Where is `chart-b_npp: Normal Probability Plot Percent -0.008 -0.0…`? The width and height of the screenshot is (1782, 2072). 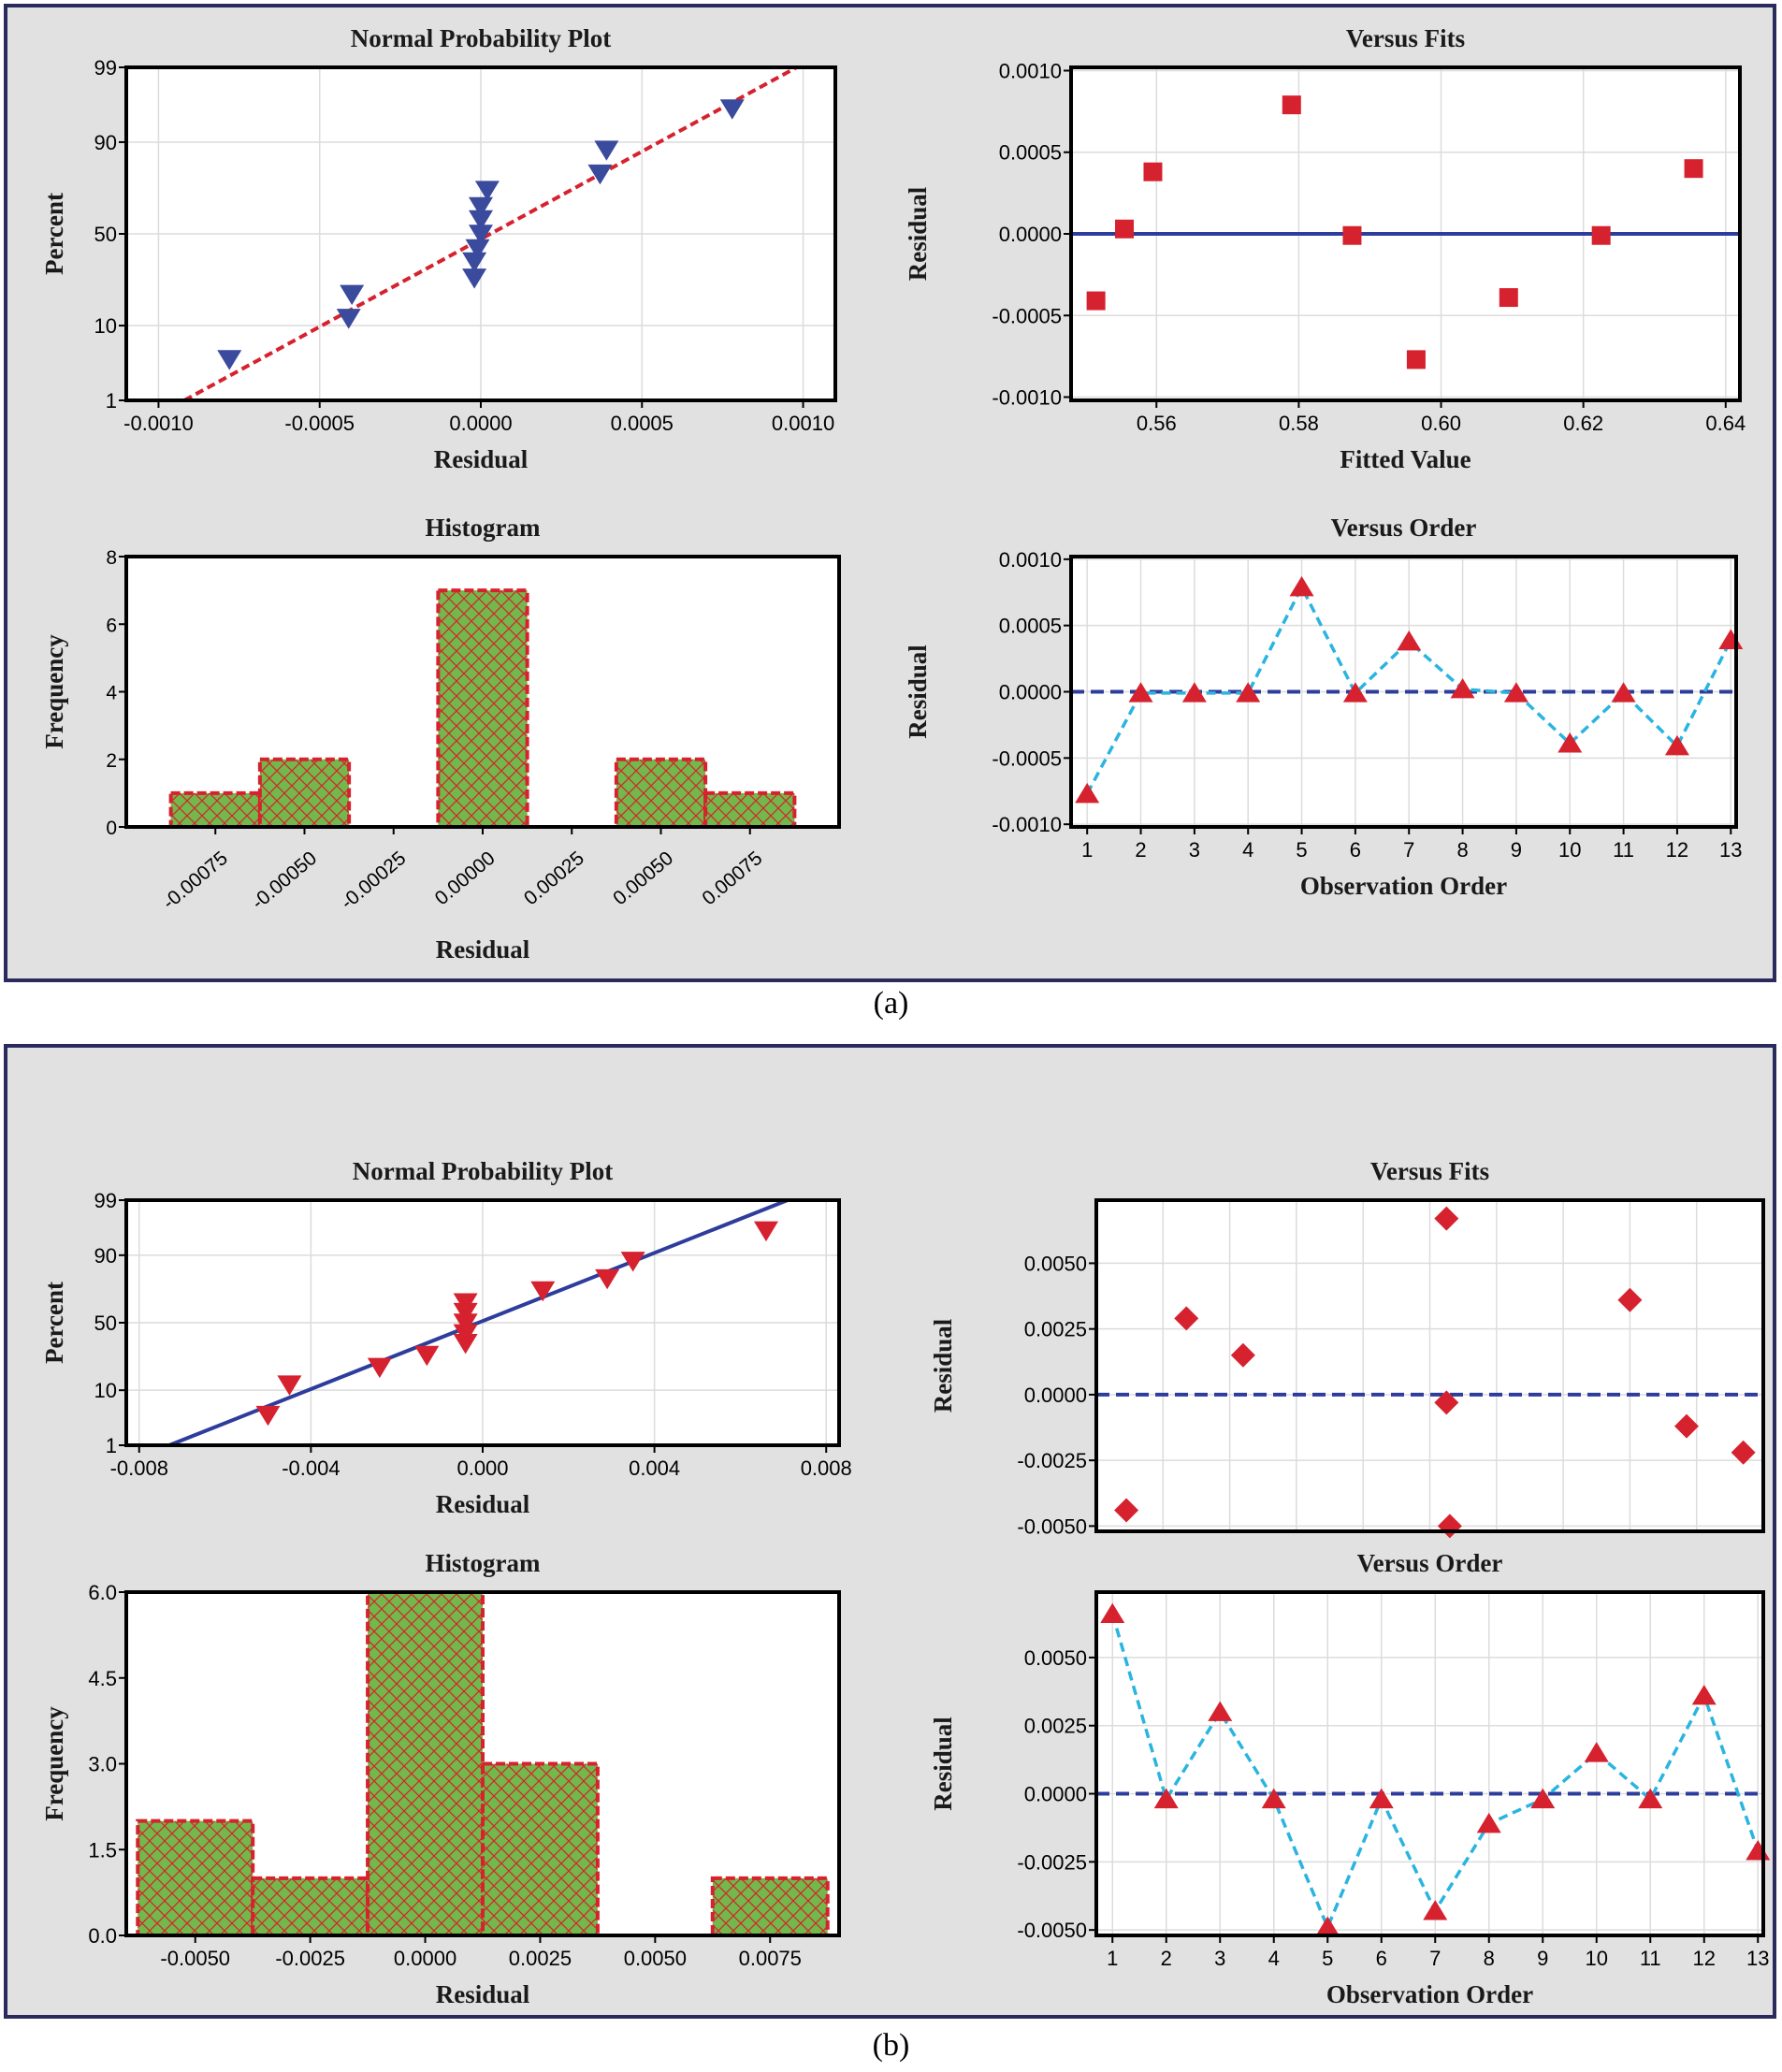
chart-b_npp: Normal Probability Plot Percent -0.008 -0.0… is located at coordinates (446, 1337).